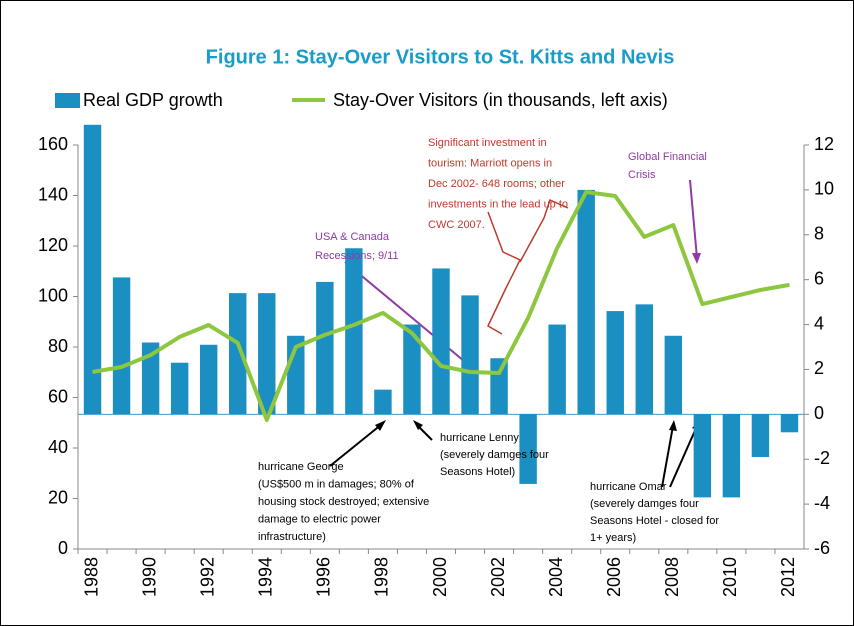  What do you see at coordinates (556, 577) in the screenshot?
I see `x-tick-label: 2004` at bounding box center [556, 577].